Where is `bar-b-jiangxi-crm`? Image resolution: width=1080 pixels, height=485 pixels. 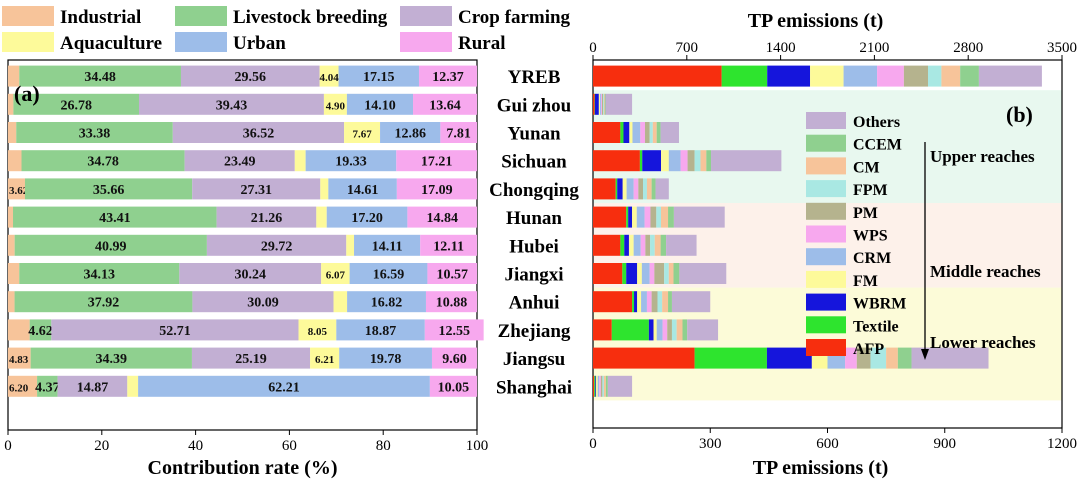
bar-b-jiangxi-crm is located at coordinates (645, 273).